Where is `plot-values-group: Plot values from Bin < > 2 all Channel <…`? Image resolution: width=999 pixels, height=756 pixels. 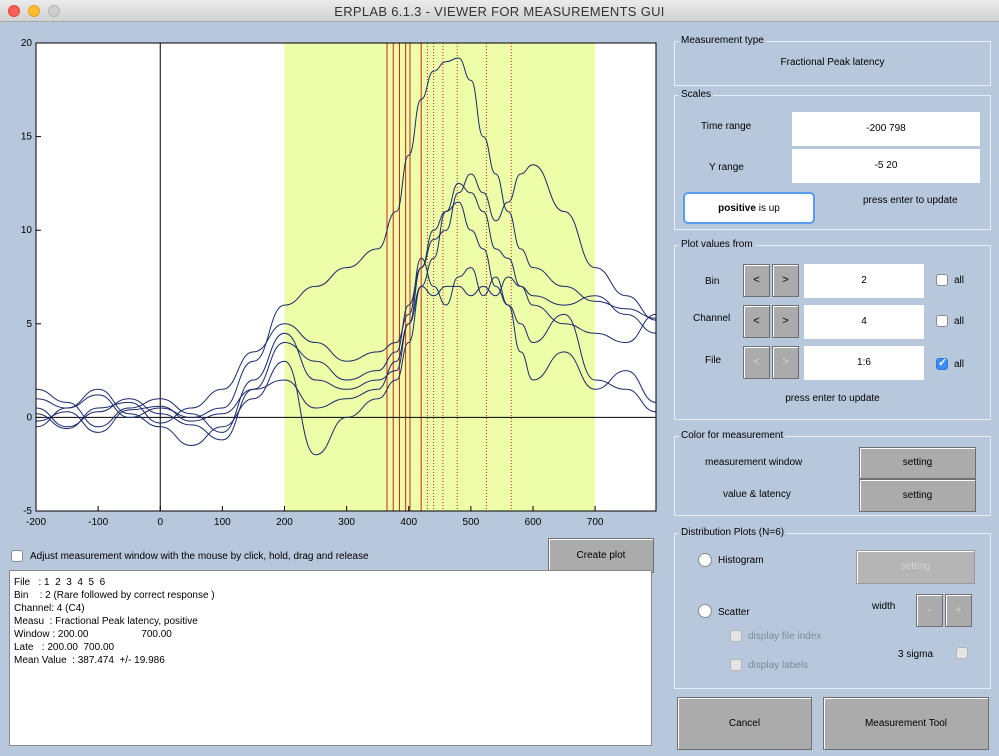
plot-values-group: Plot values from Bin < > 2 all Channel <… is located at coordinates (832, 329).